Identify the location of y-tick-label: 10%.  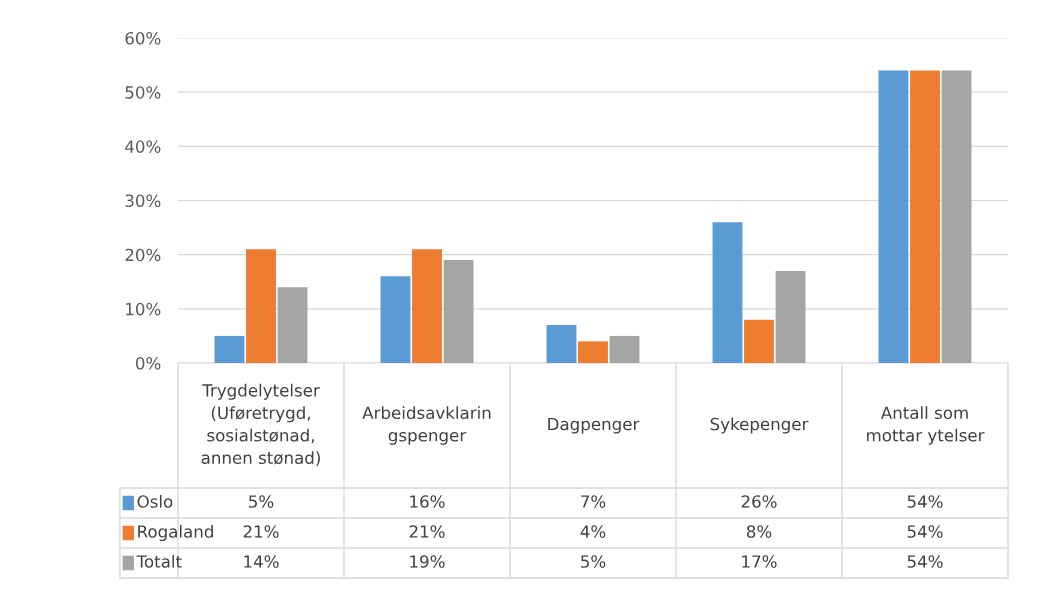
(143, 309).